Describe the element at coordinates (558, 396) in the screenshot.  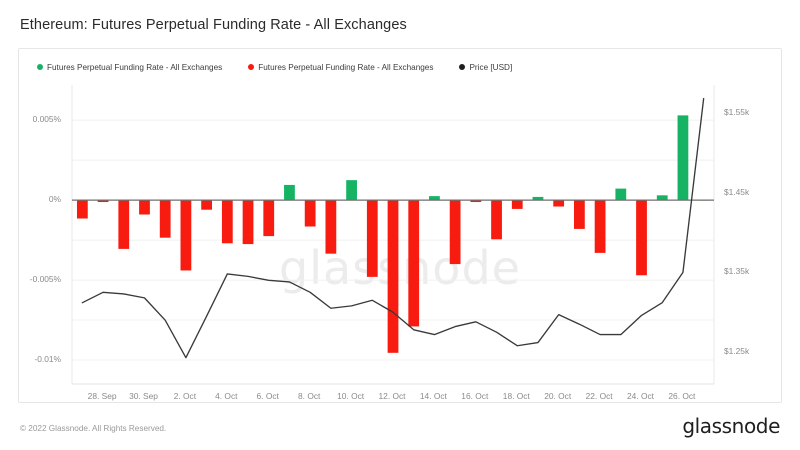
I see `x-axis-tick: 20. Oct` at that location.